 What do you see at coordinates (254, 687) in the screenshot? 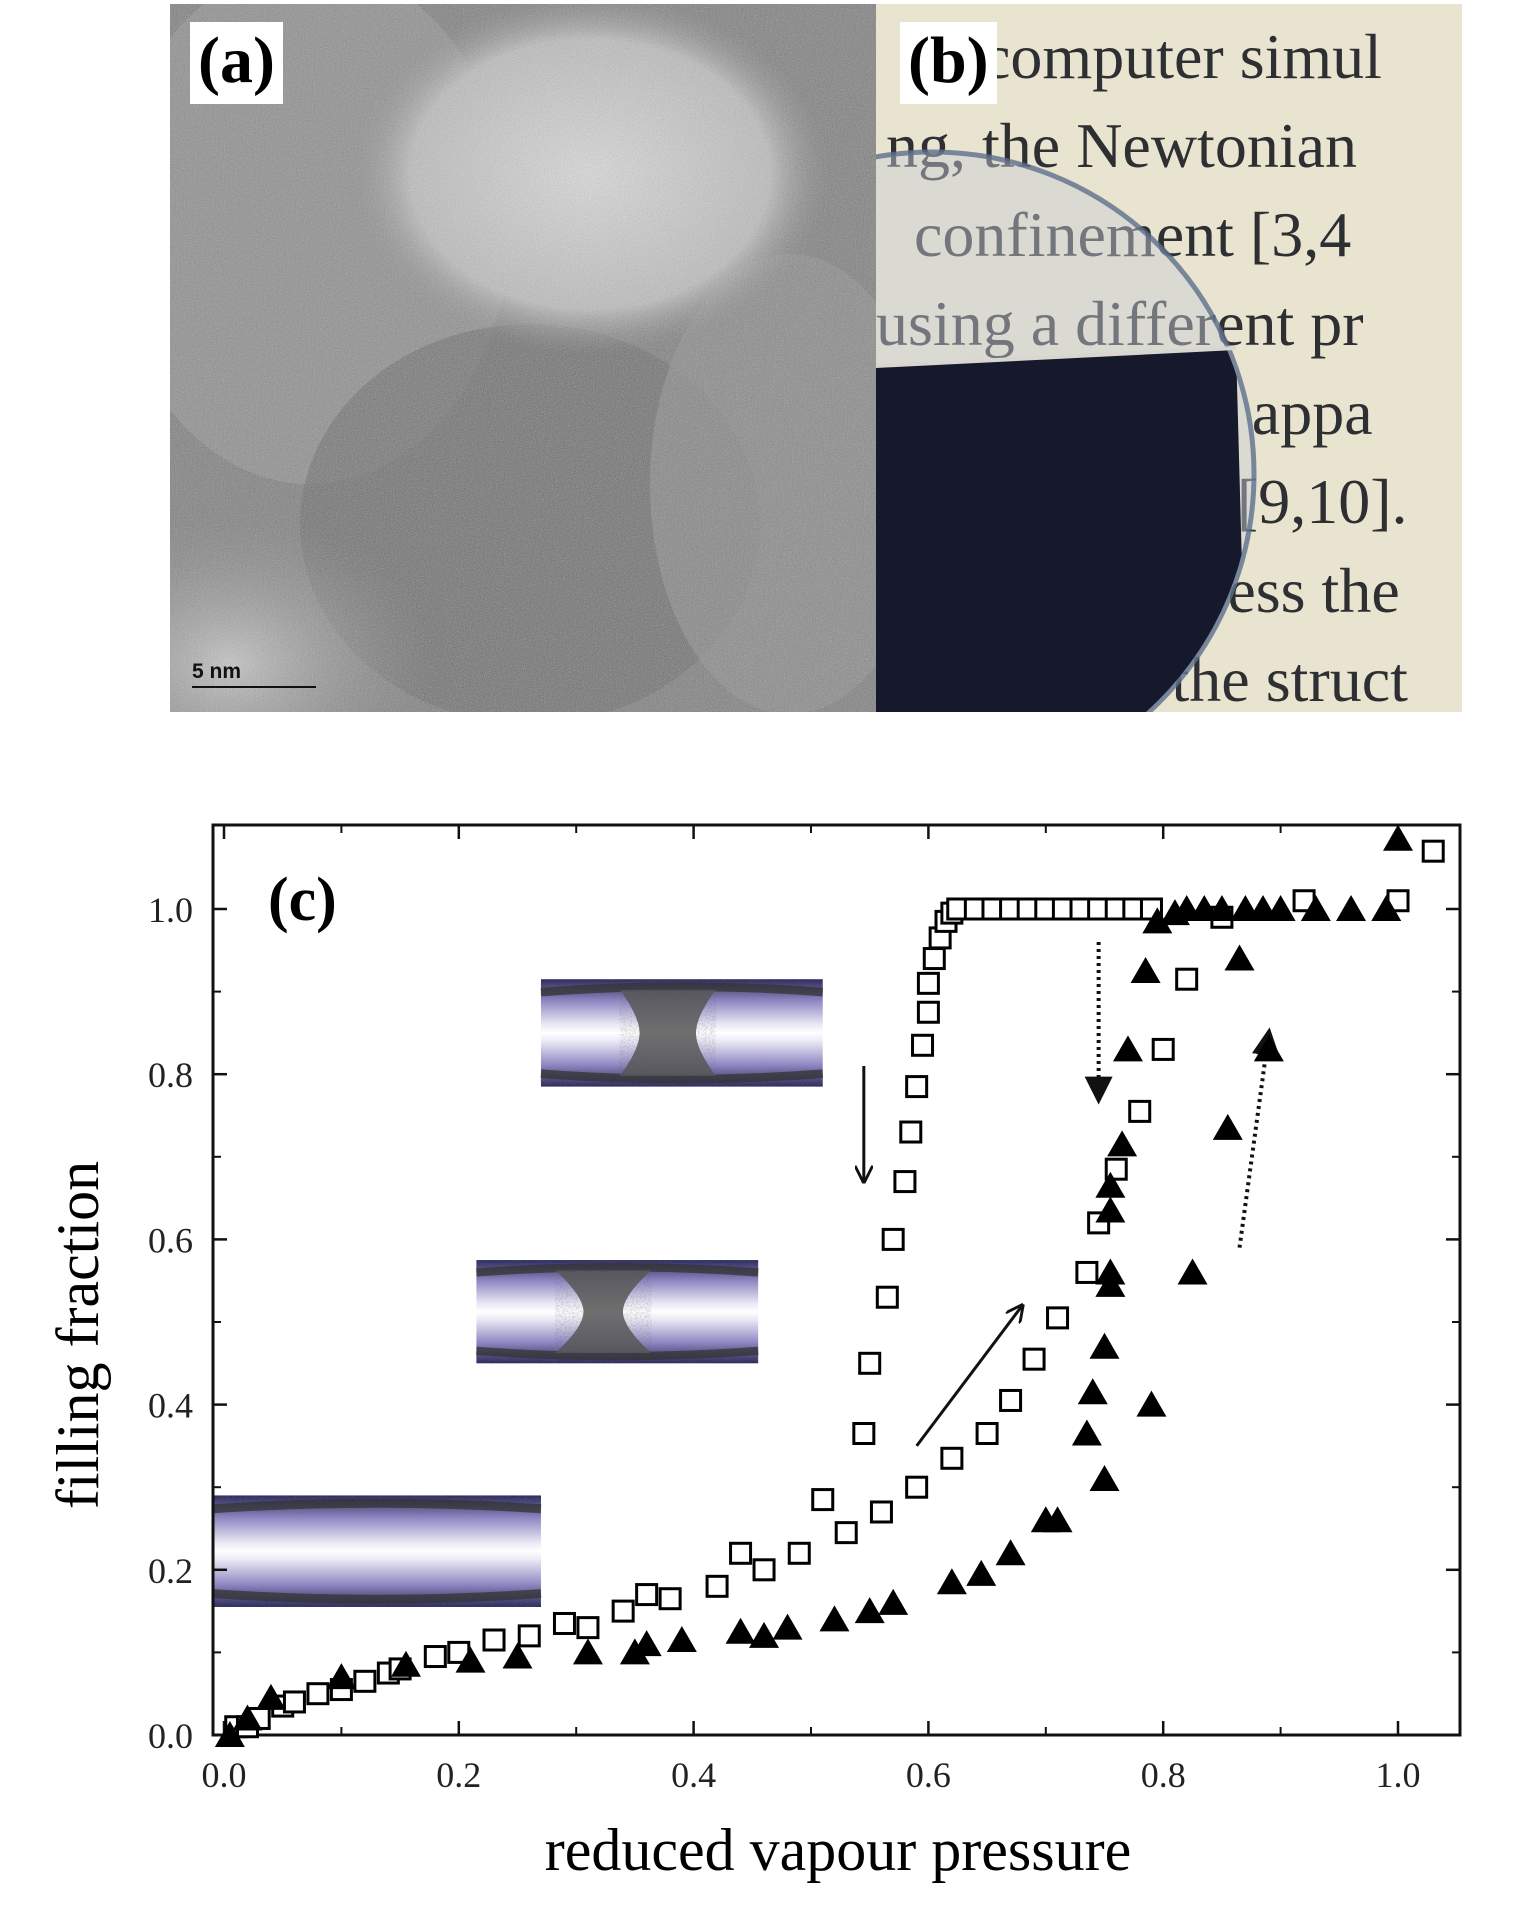
I see `scale-bar-line` at bounding box center [254, 687].